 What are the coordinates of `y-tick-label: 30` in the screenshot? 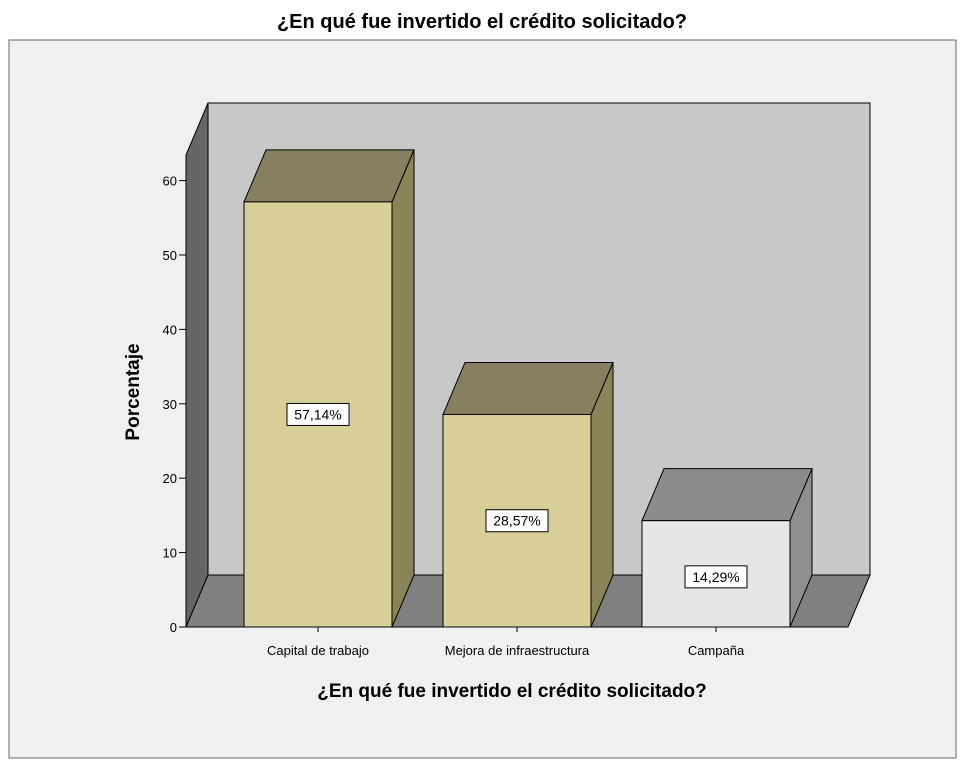 It's located at (170, 404).